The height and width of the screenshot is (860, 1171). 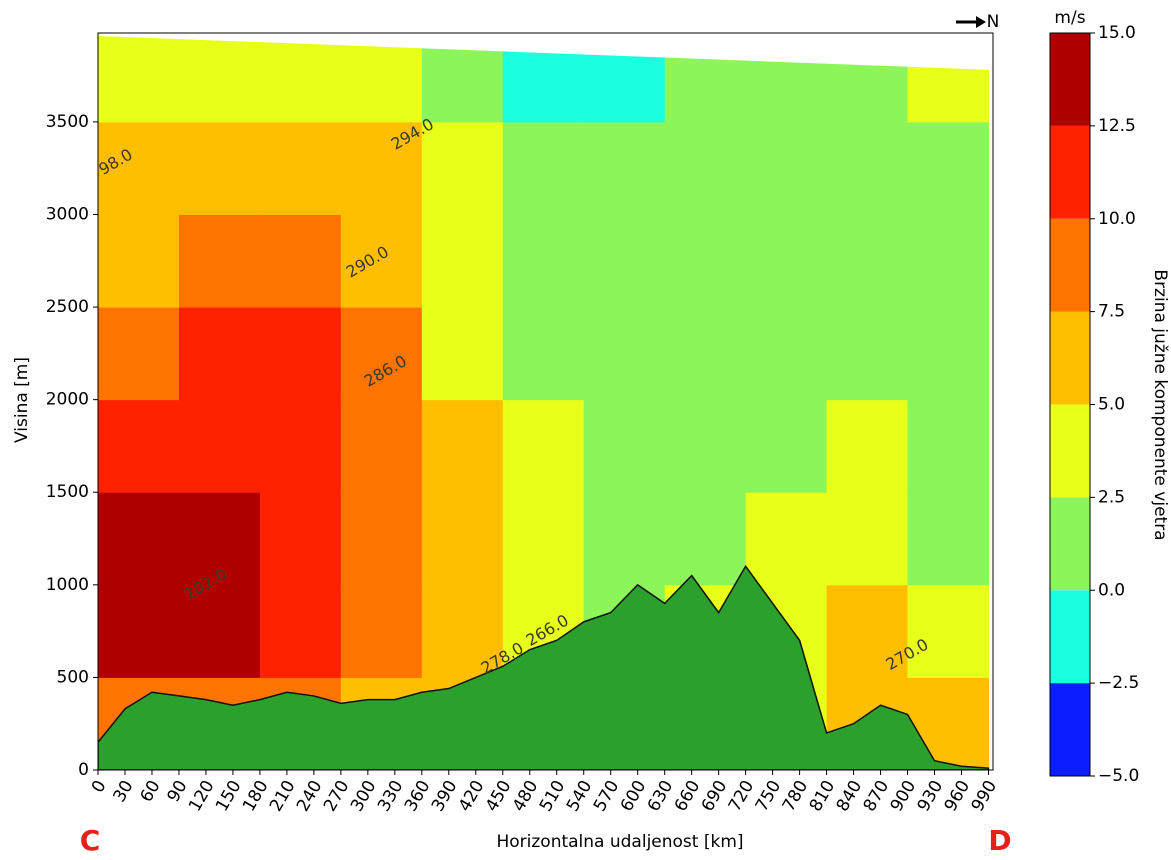 What do you see at coordinates (150, 791) in the screenshot?
I see `x-tick-label: 60` at bounding box center [150, 791].